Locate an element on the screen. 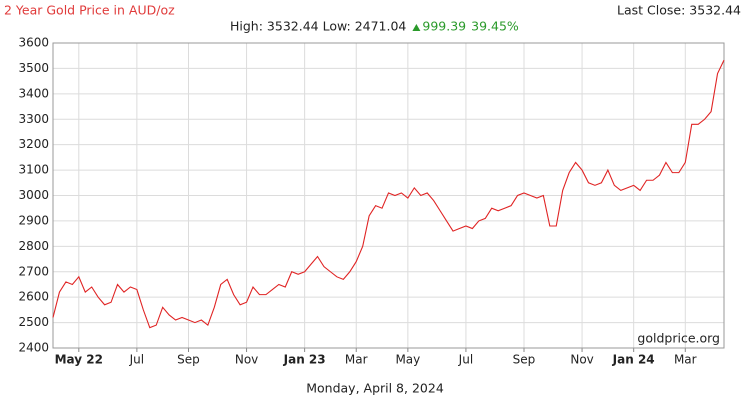 The image size is (747, 403). source: goldprice.org is located at coordinates (678, 338).